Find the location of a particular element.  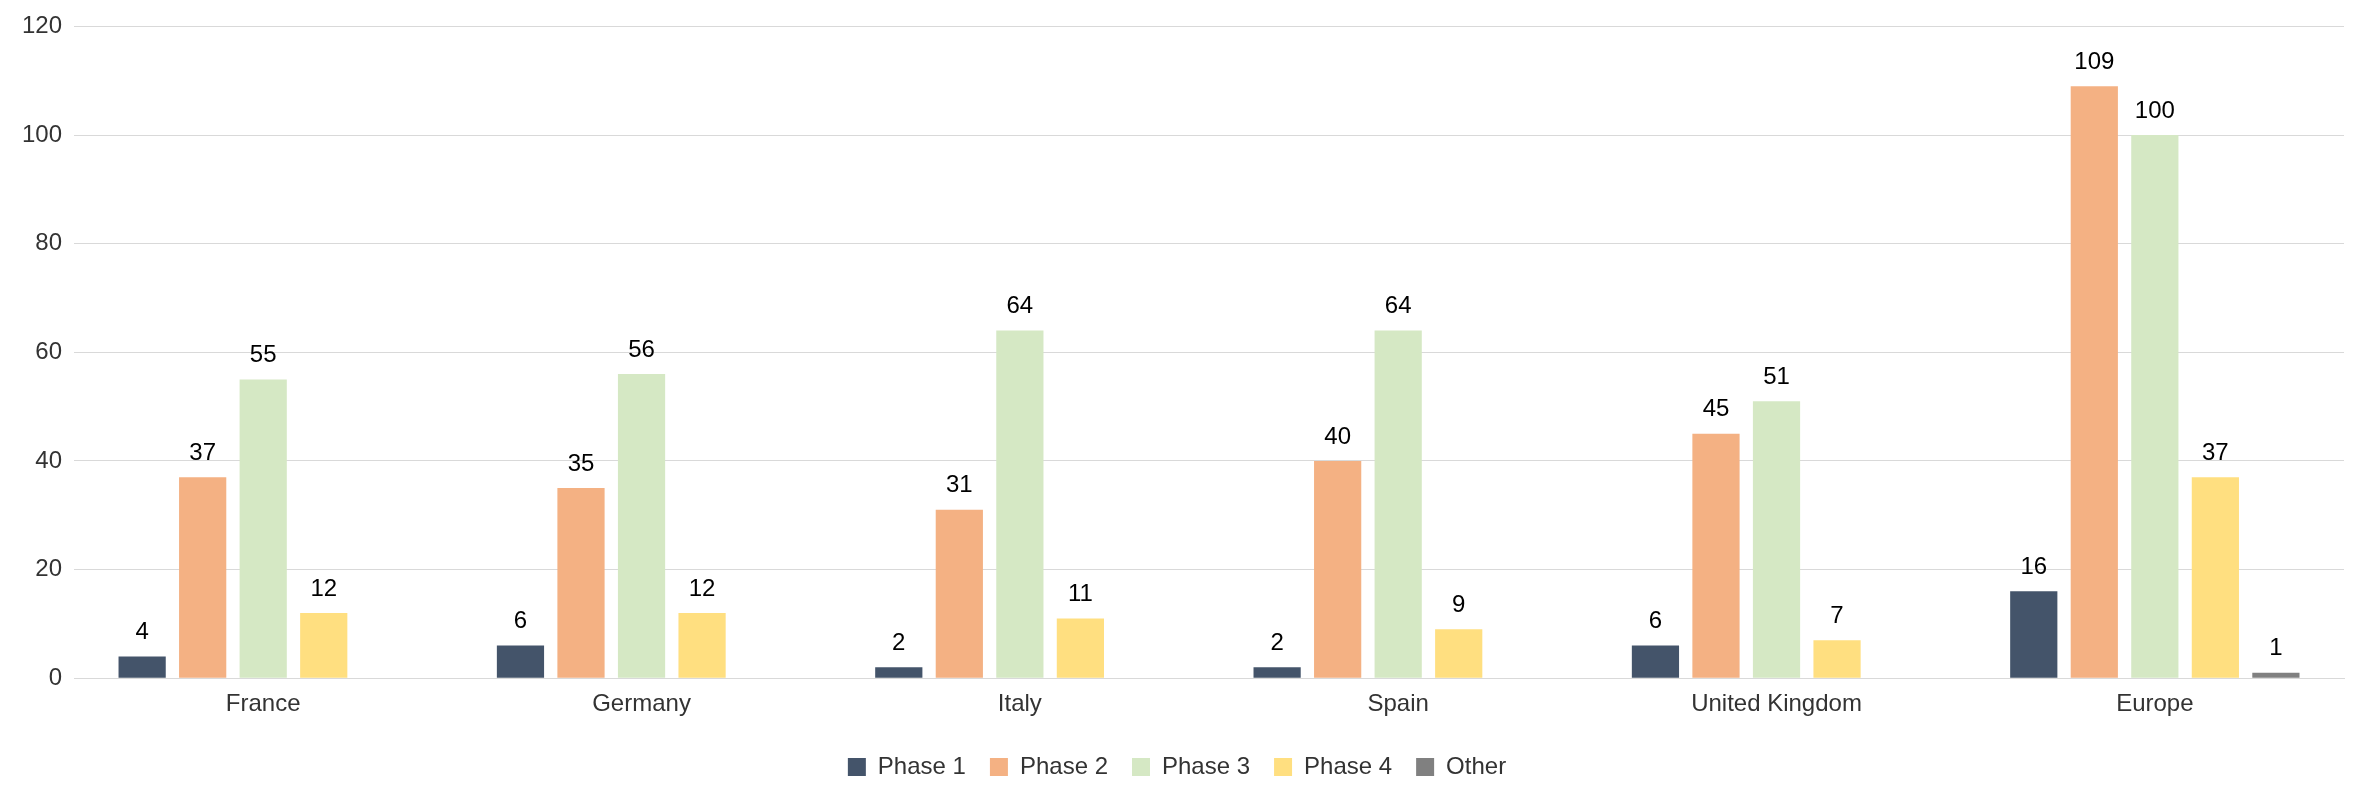

y-tick-label: 0 is located at coordinates (55, 676).